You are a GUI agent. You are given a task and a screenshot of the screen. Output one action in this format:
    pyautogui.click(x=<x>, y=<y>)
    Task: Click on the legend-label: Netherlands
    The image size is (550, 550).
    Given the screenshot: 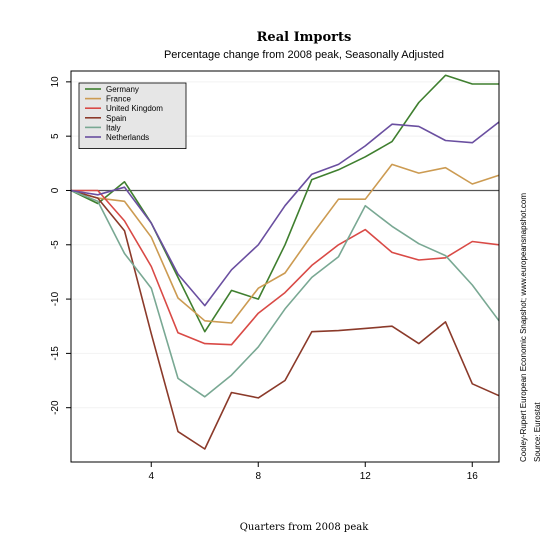 What is the action you would take?
    pyautogui.click(x=127, y=137)
    